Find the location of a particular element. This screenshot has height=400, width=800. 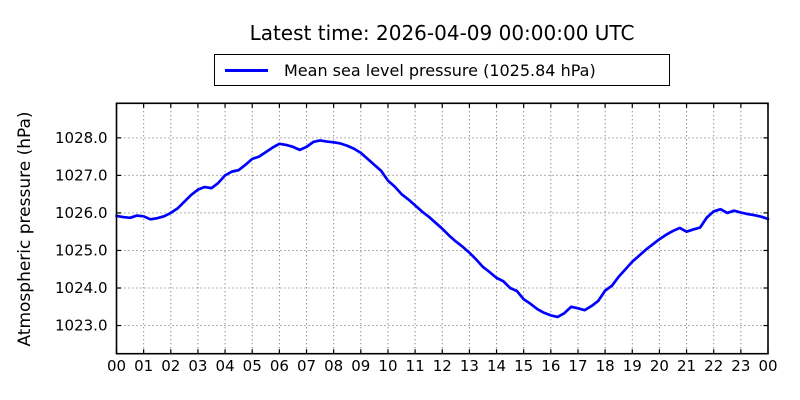

y-tick-label: 1027.0 is located at coordinates (81, 175).